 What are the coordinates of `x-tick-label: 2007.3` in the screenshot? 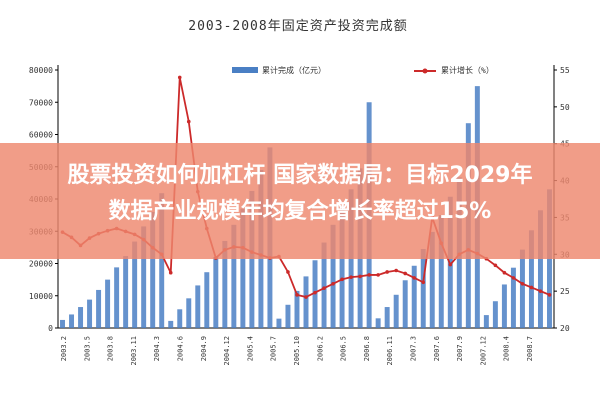 It's located at (414, 348).